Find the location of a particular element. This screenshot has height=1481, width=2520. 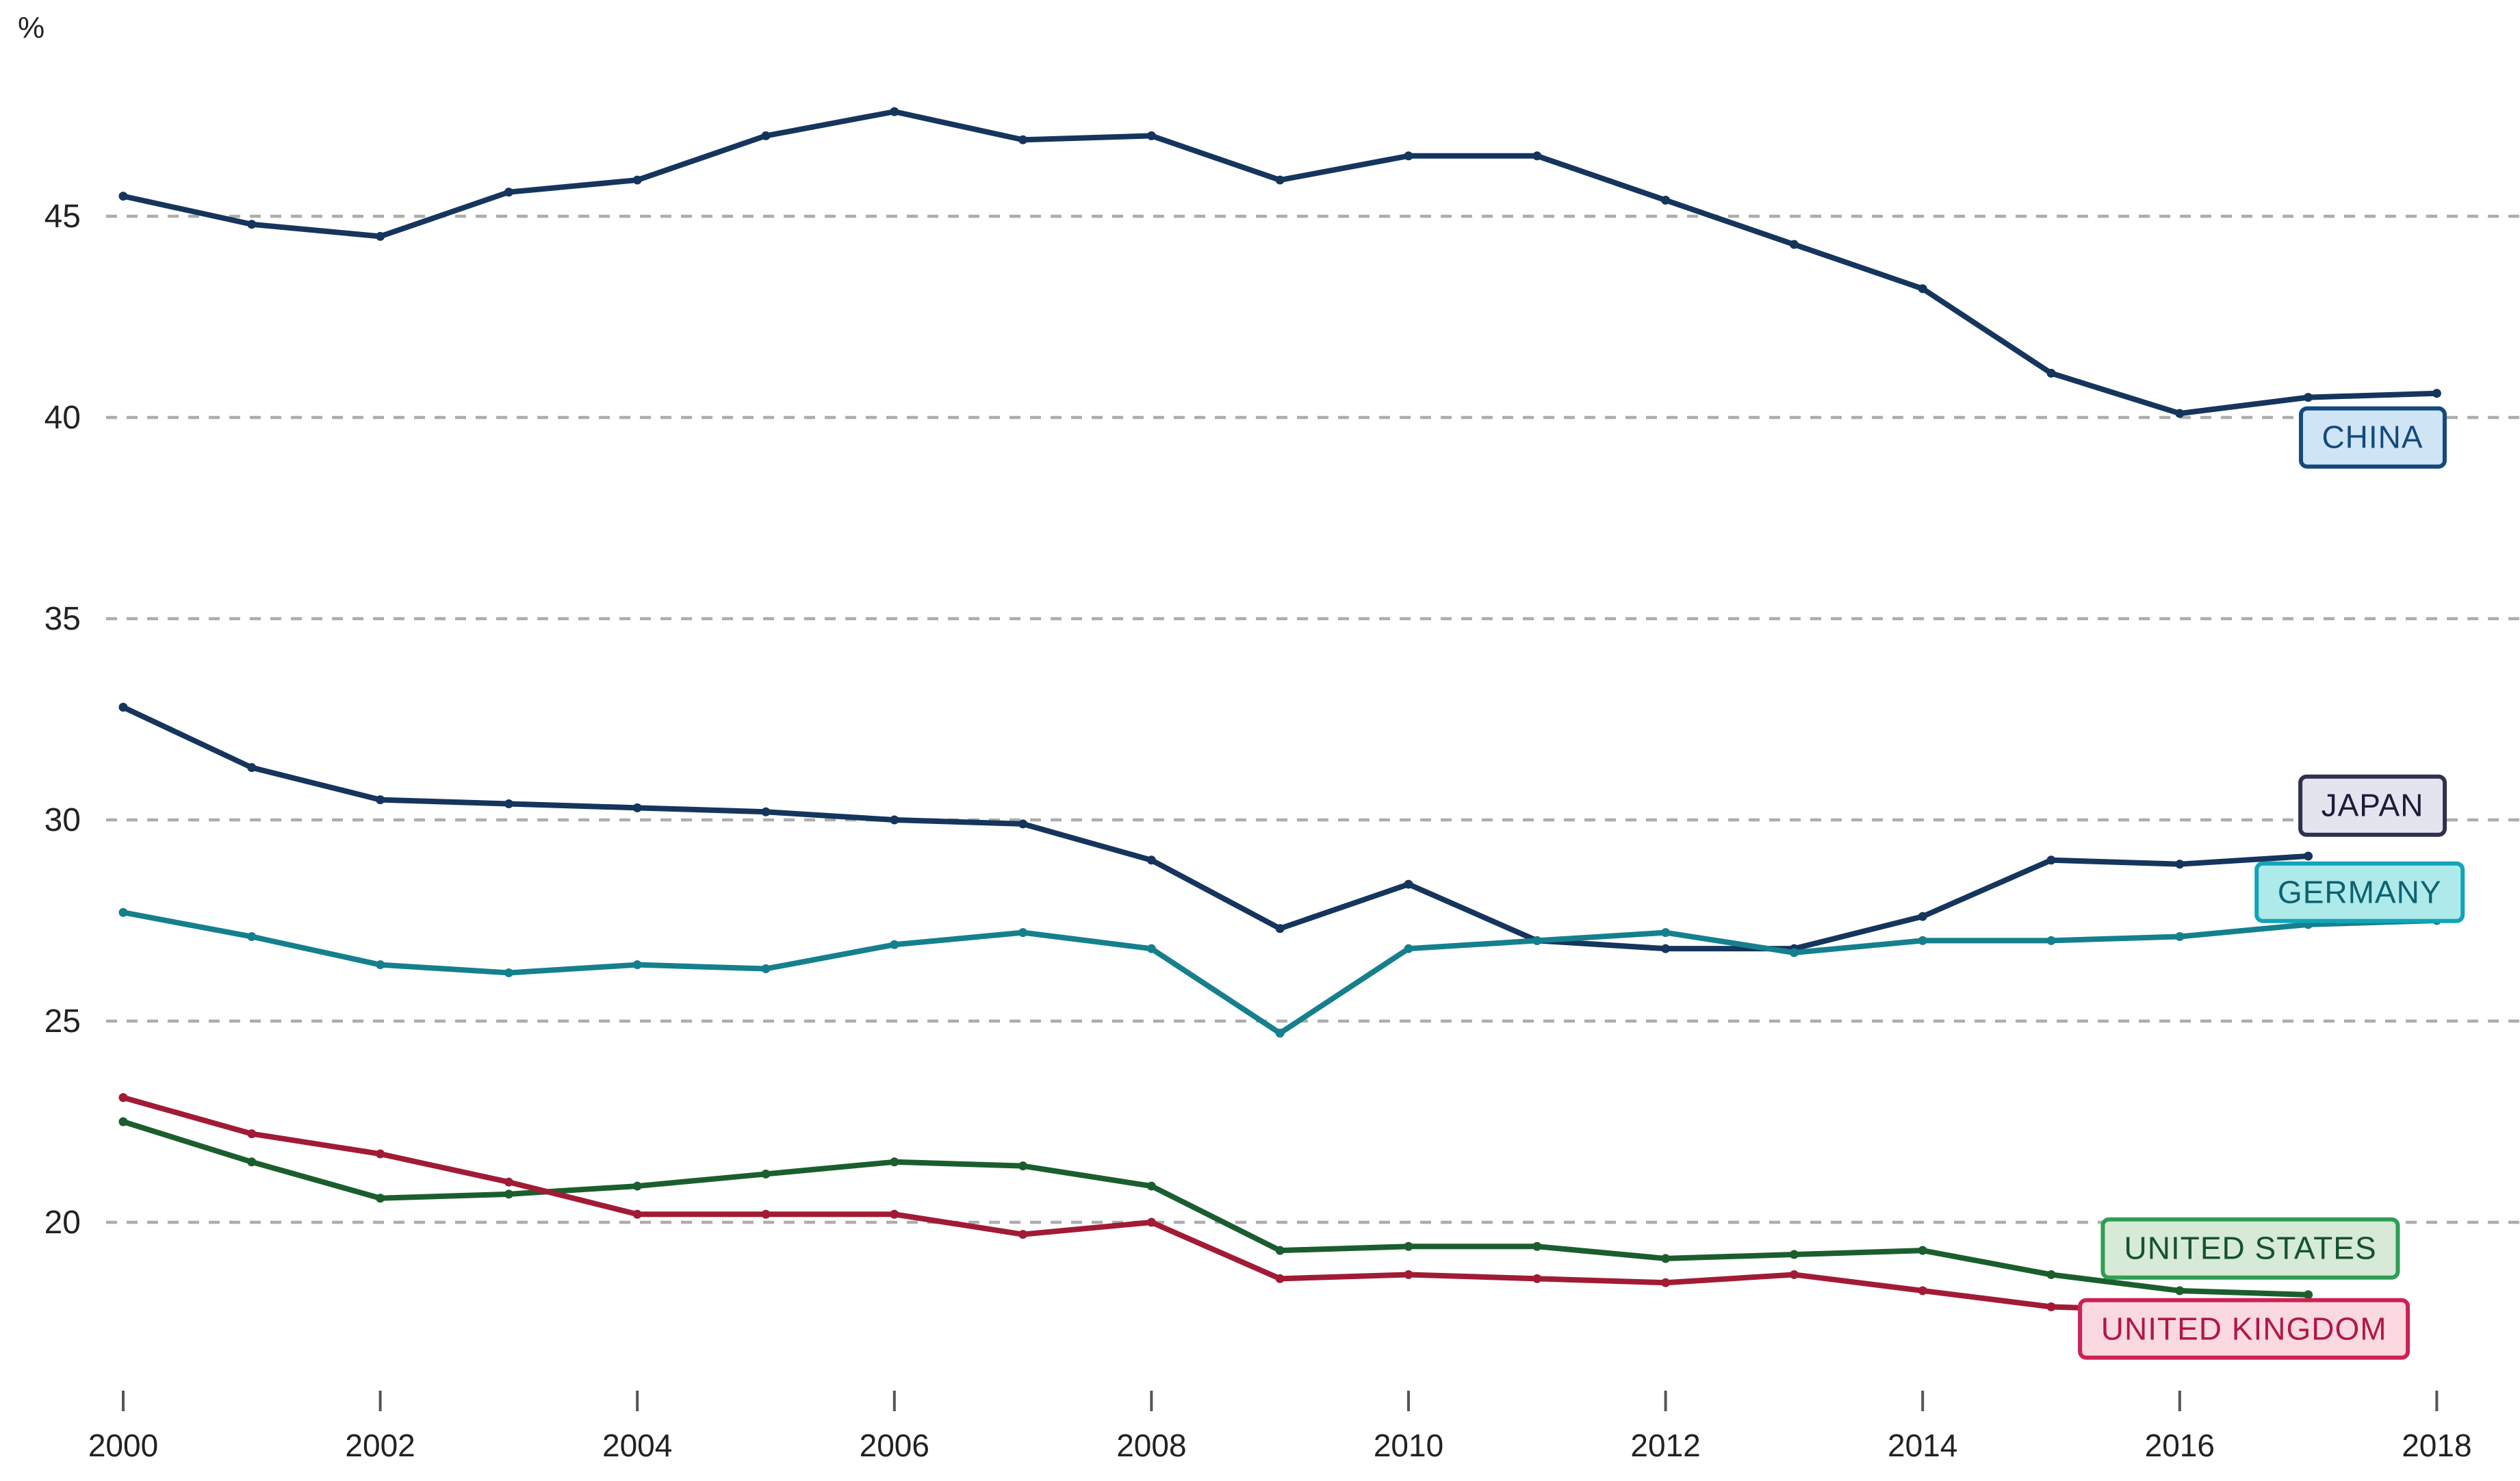

x-tick-label-2008: 2008 is located at coordinates (1151, 1445).